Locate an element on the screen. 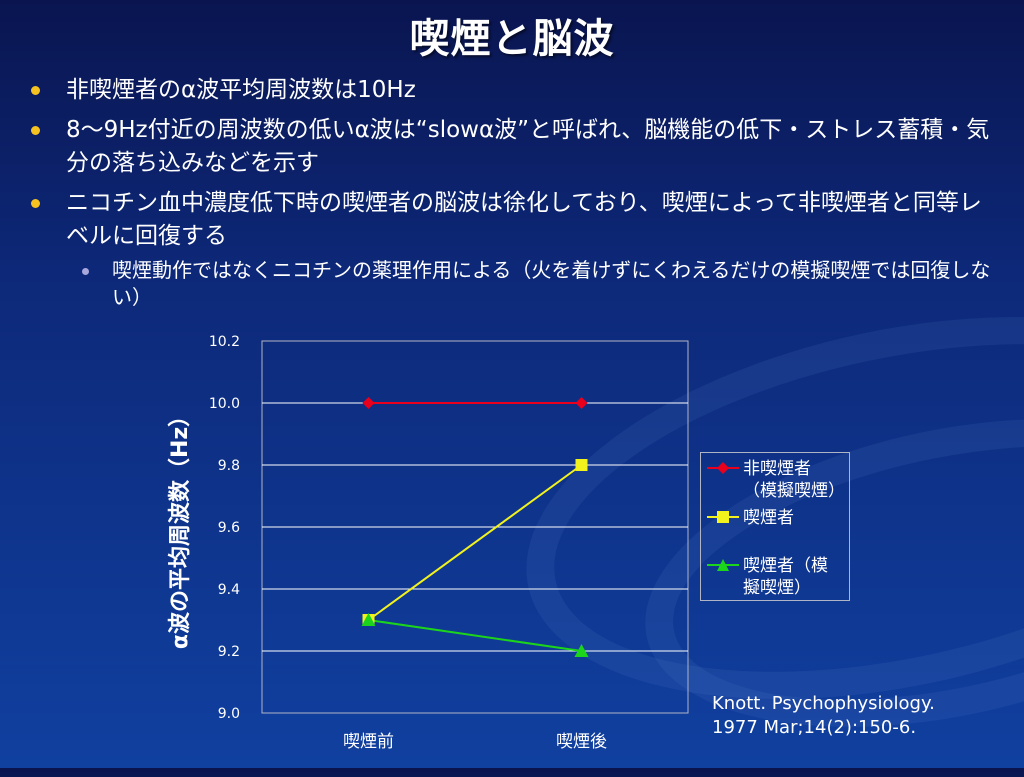 This screenshot has height=777, width=1024. legend-label-line: 擬喫煙） is located at coordinates (777, 588).